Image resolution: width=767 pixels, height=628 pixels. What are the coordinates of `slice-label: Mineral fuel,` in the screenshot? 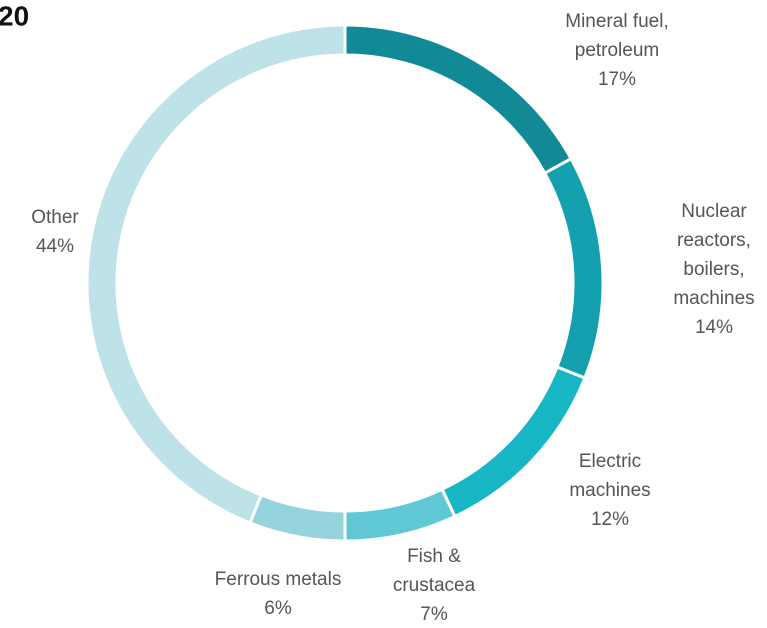 It's located at (617, 21).